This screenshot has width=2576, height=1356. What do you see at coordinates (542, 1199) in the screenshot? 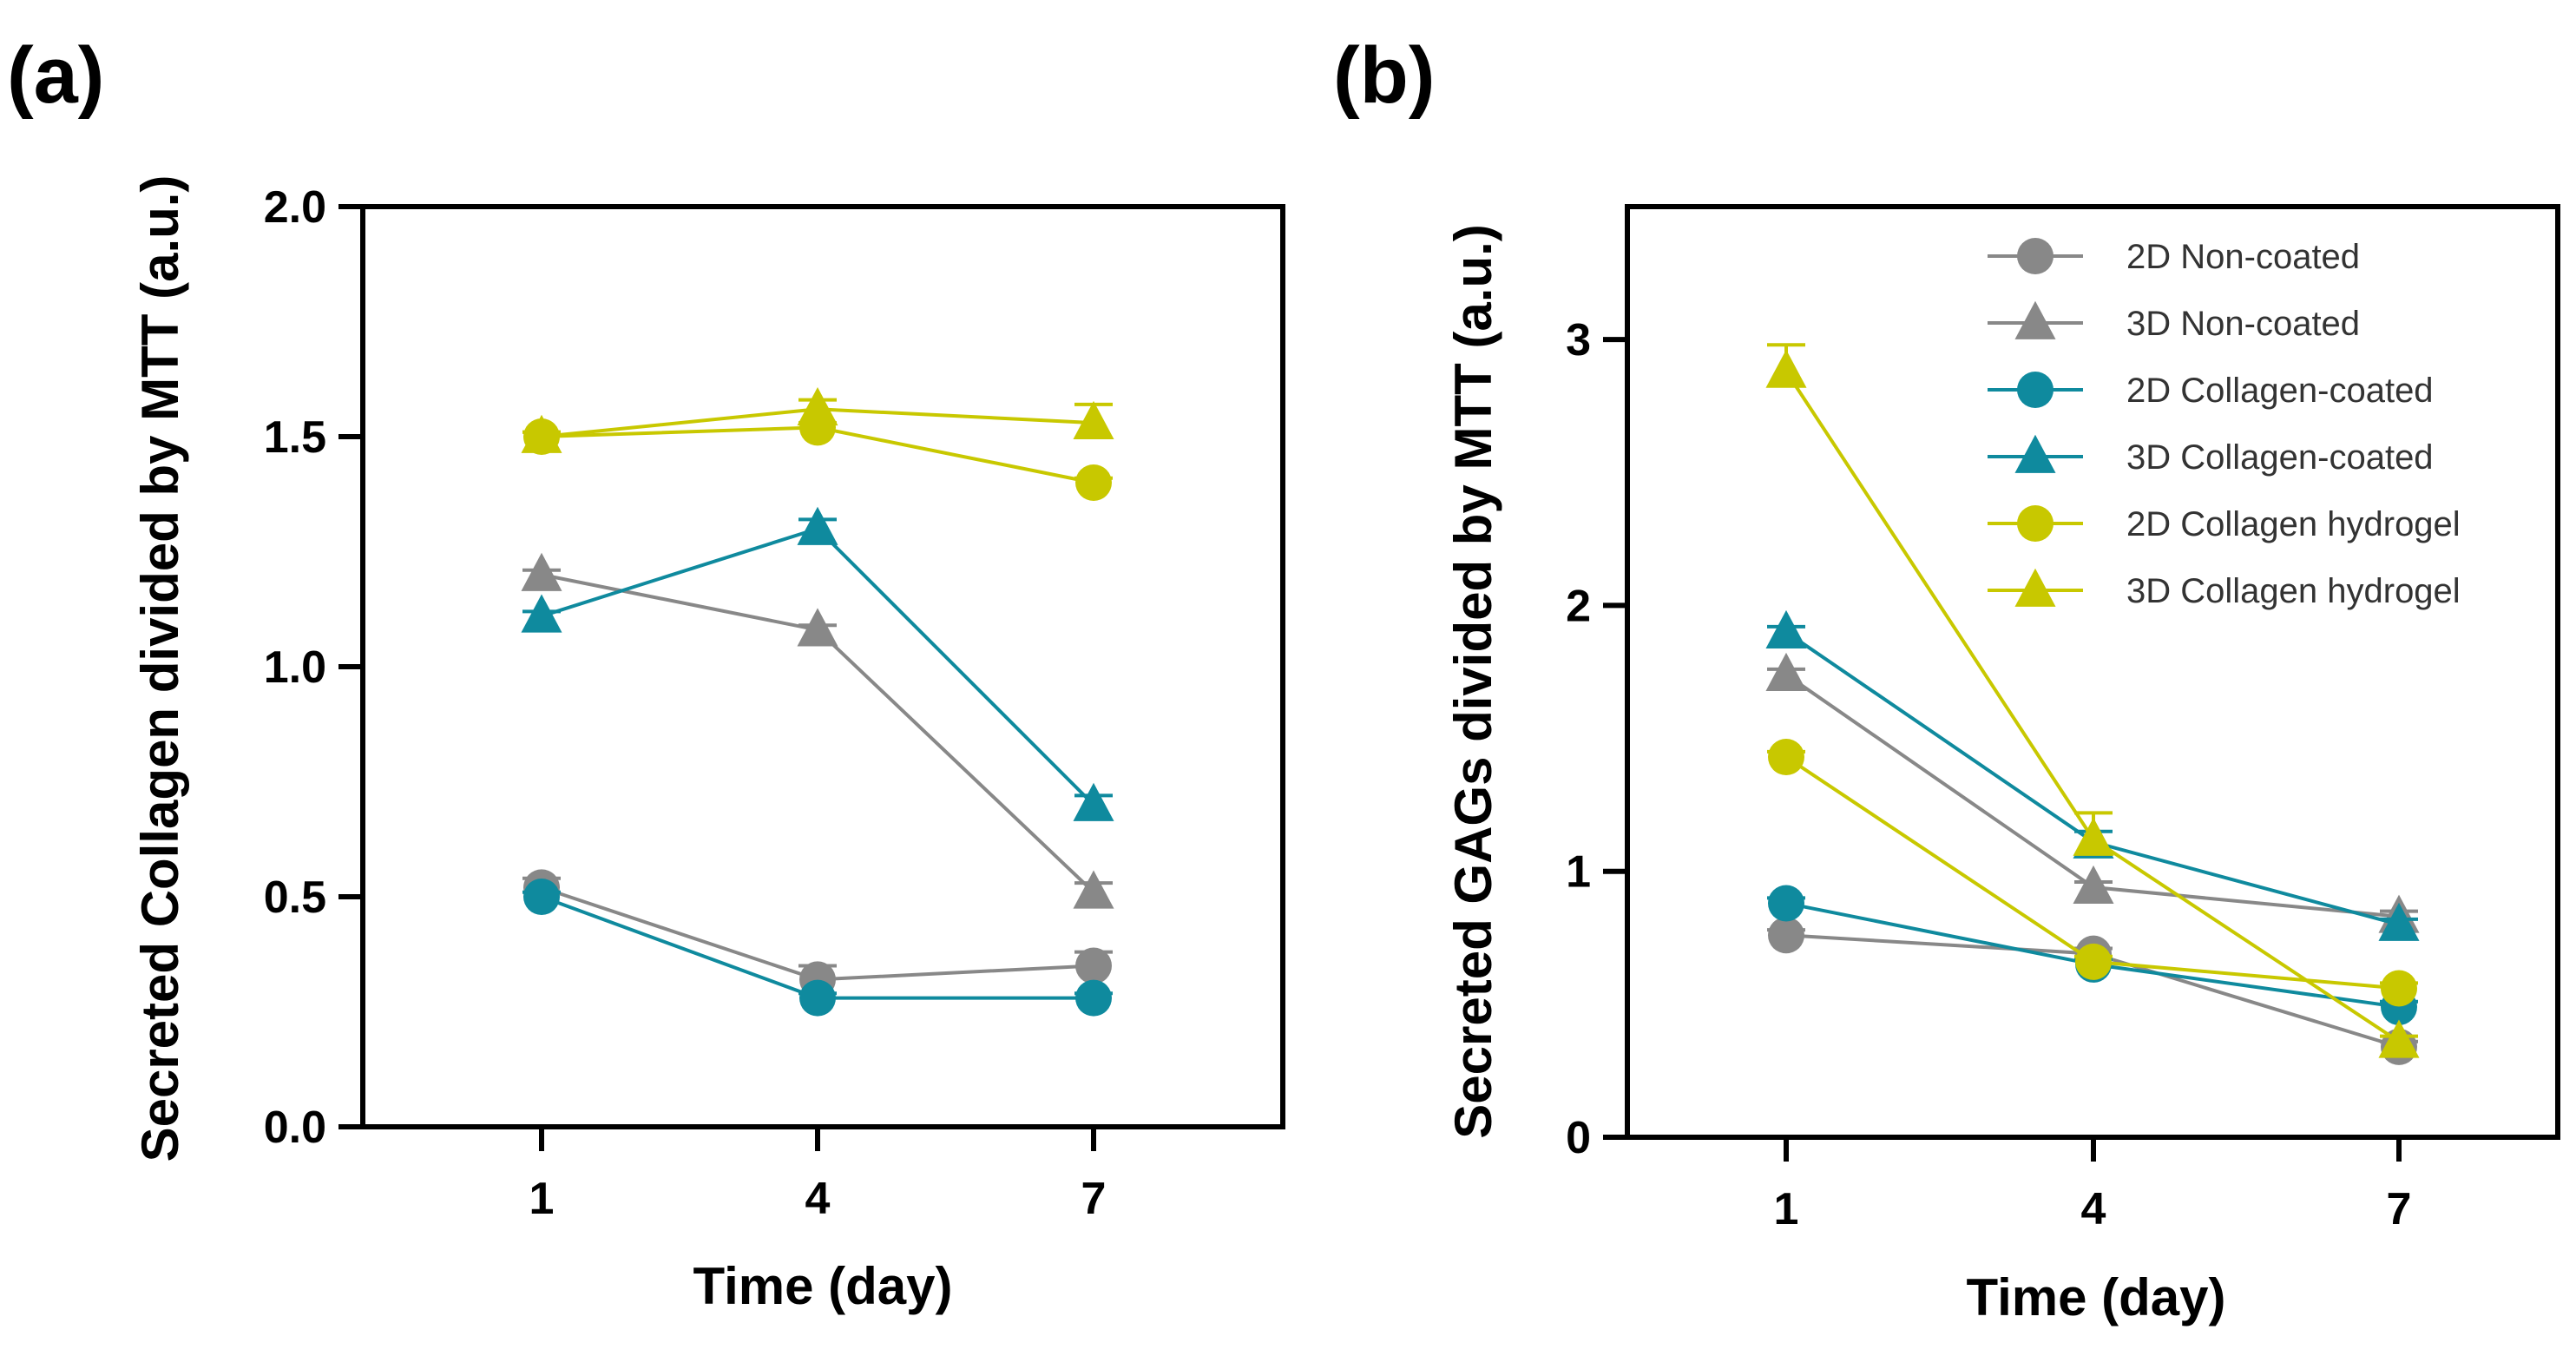
I see `panel-a-x-tick-label: 1` at bounding box center [542, 1199].